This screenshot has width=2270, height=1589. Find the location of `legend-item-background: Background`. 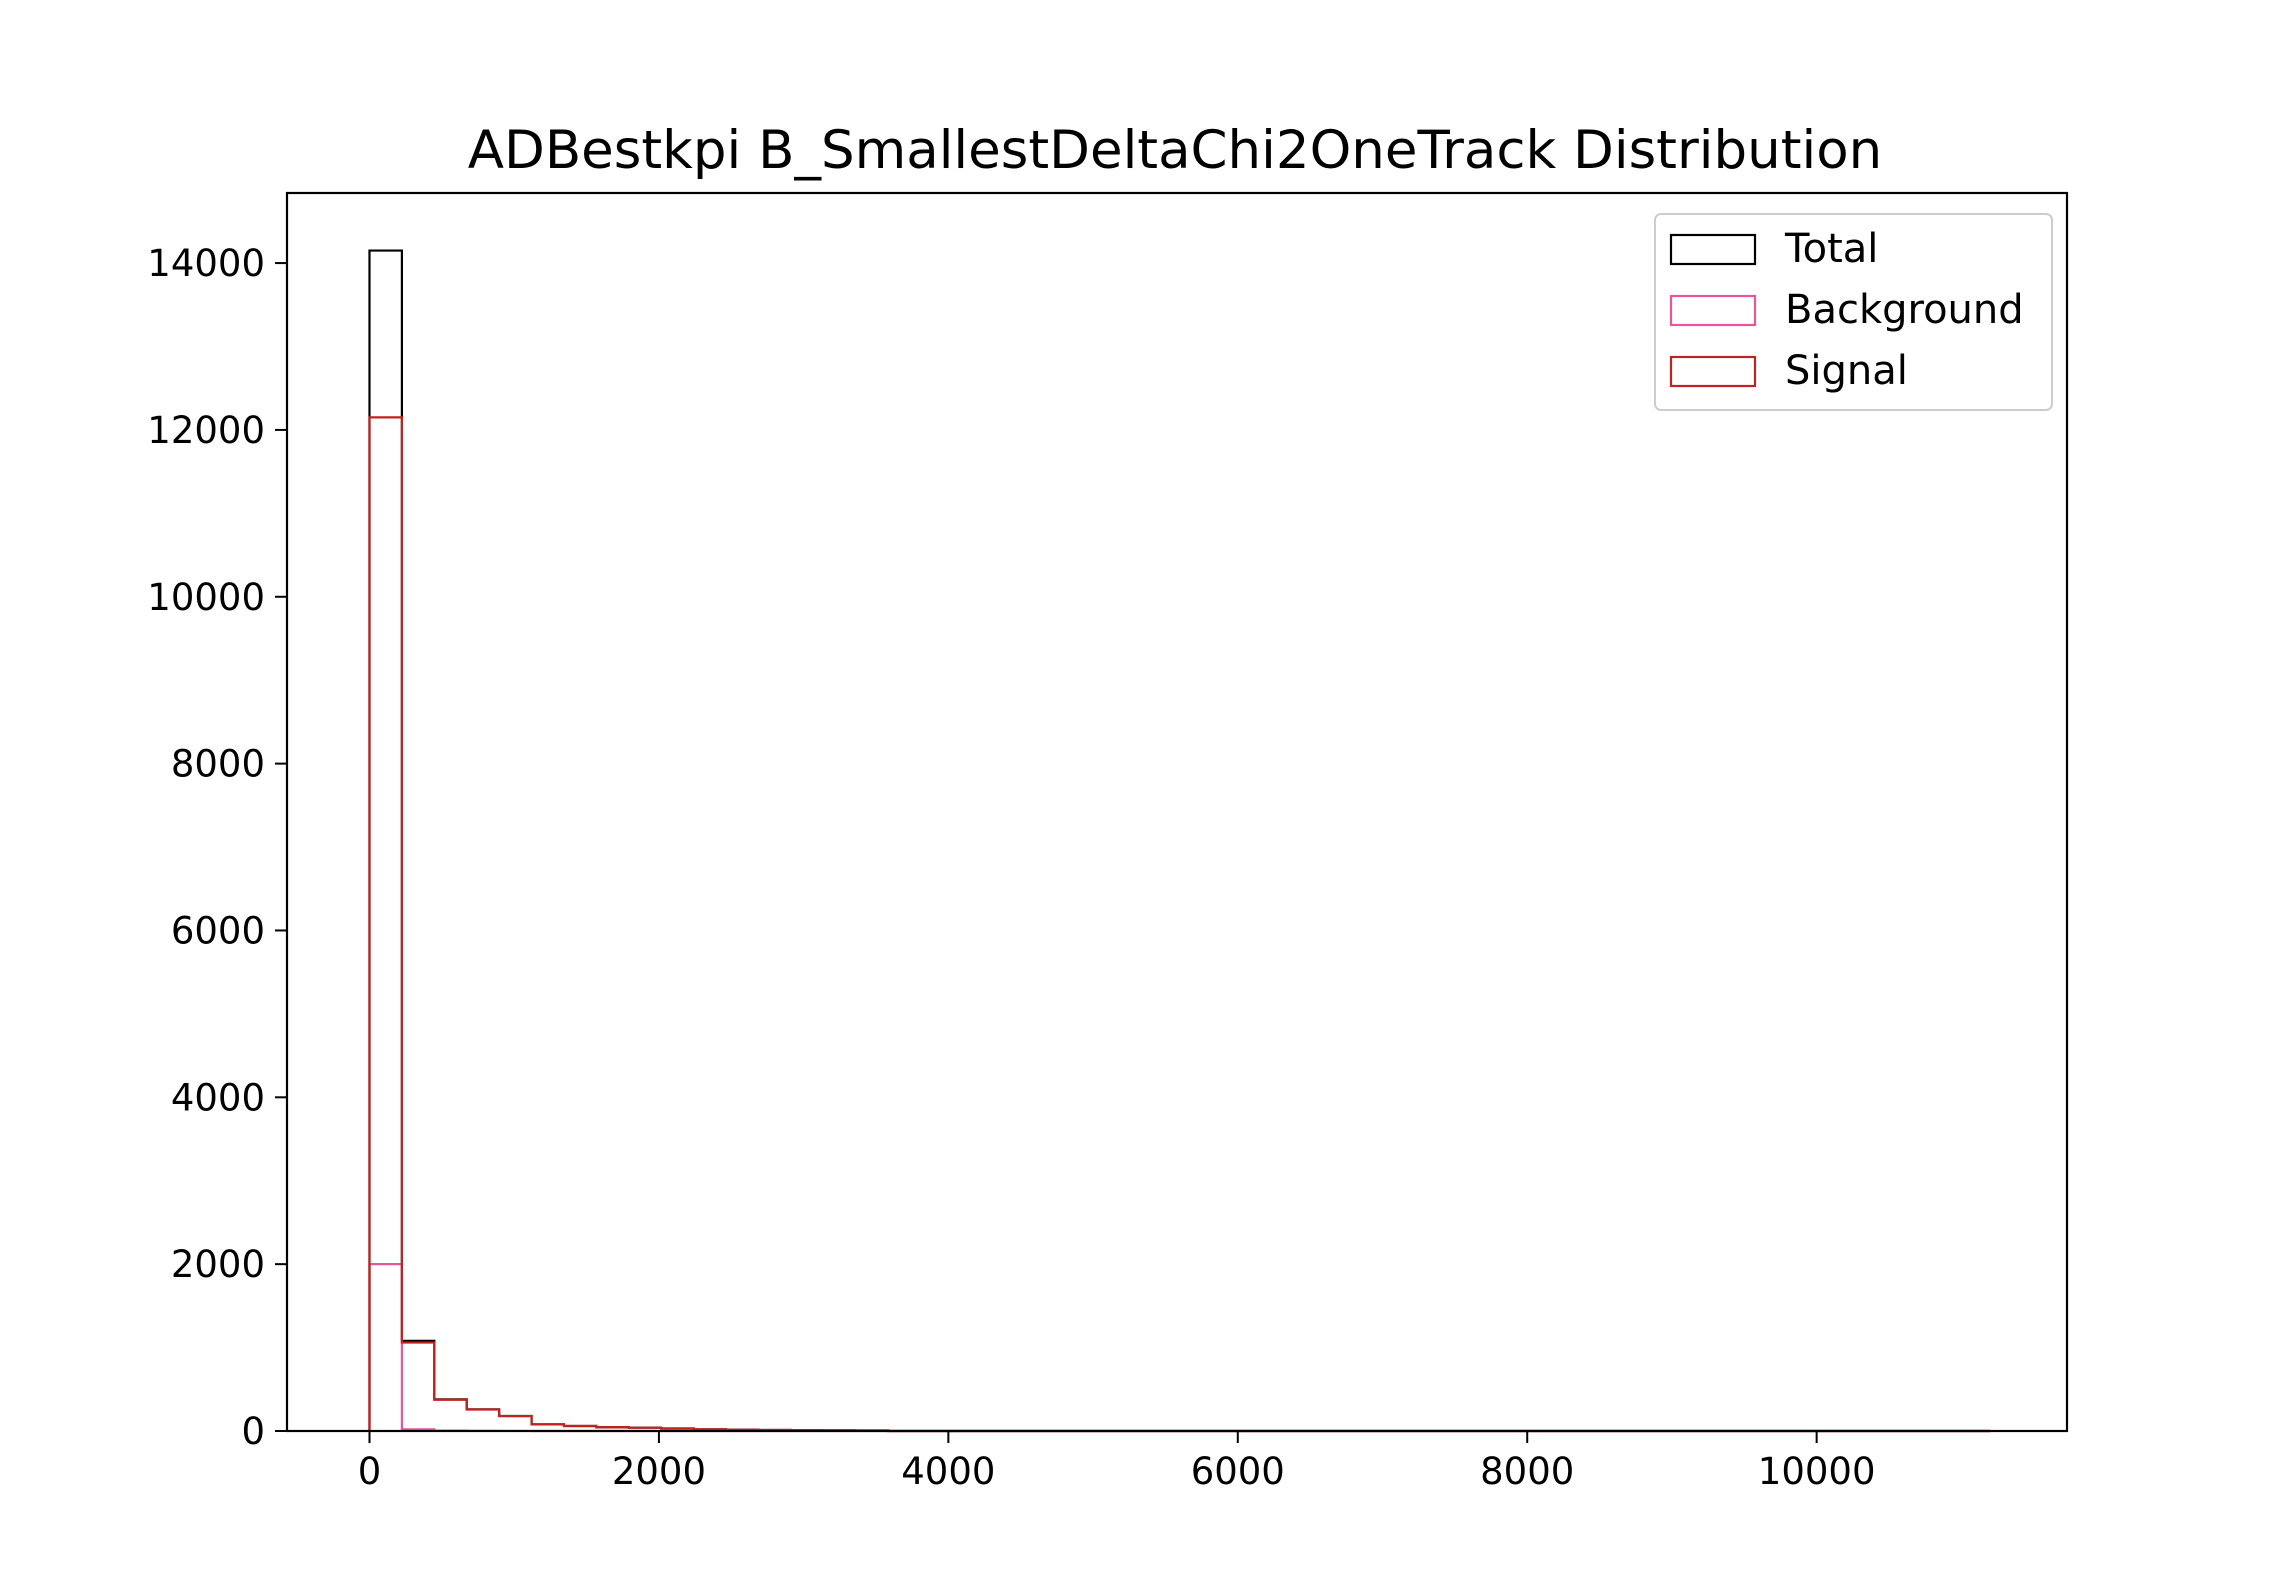

legend-item-background: Background is located at coordinates (1846, 310).